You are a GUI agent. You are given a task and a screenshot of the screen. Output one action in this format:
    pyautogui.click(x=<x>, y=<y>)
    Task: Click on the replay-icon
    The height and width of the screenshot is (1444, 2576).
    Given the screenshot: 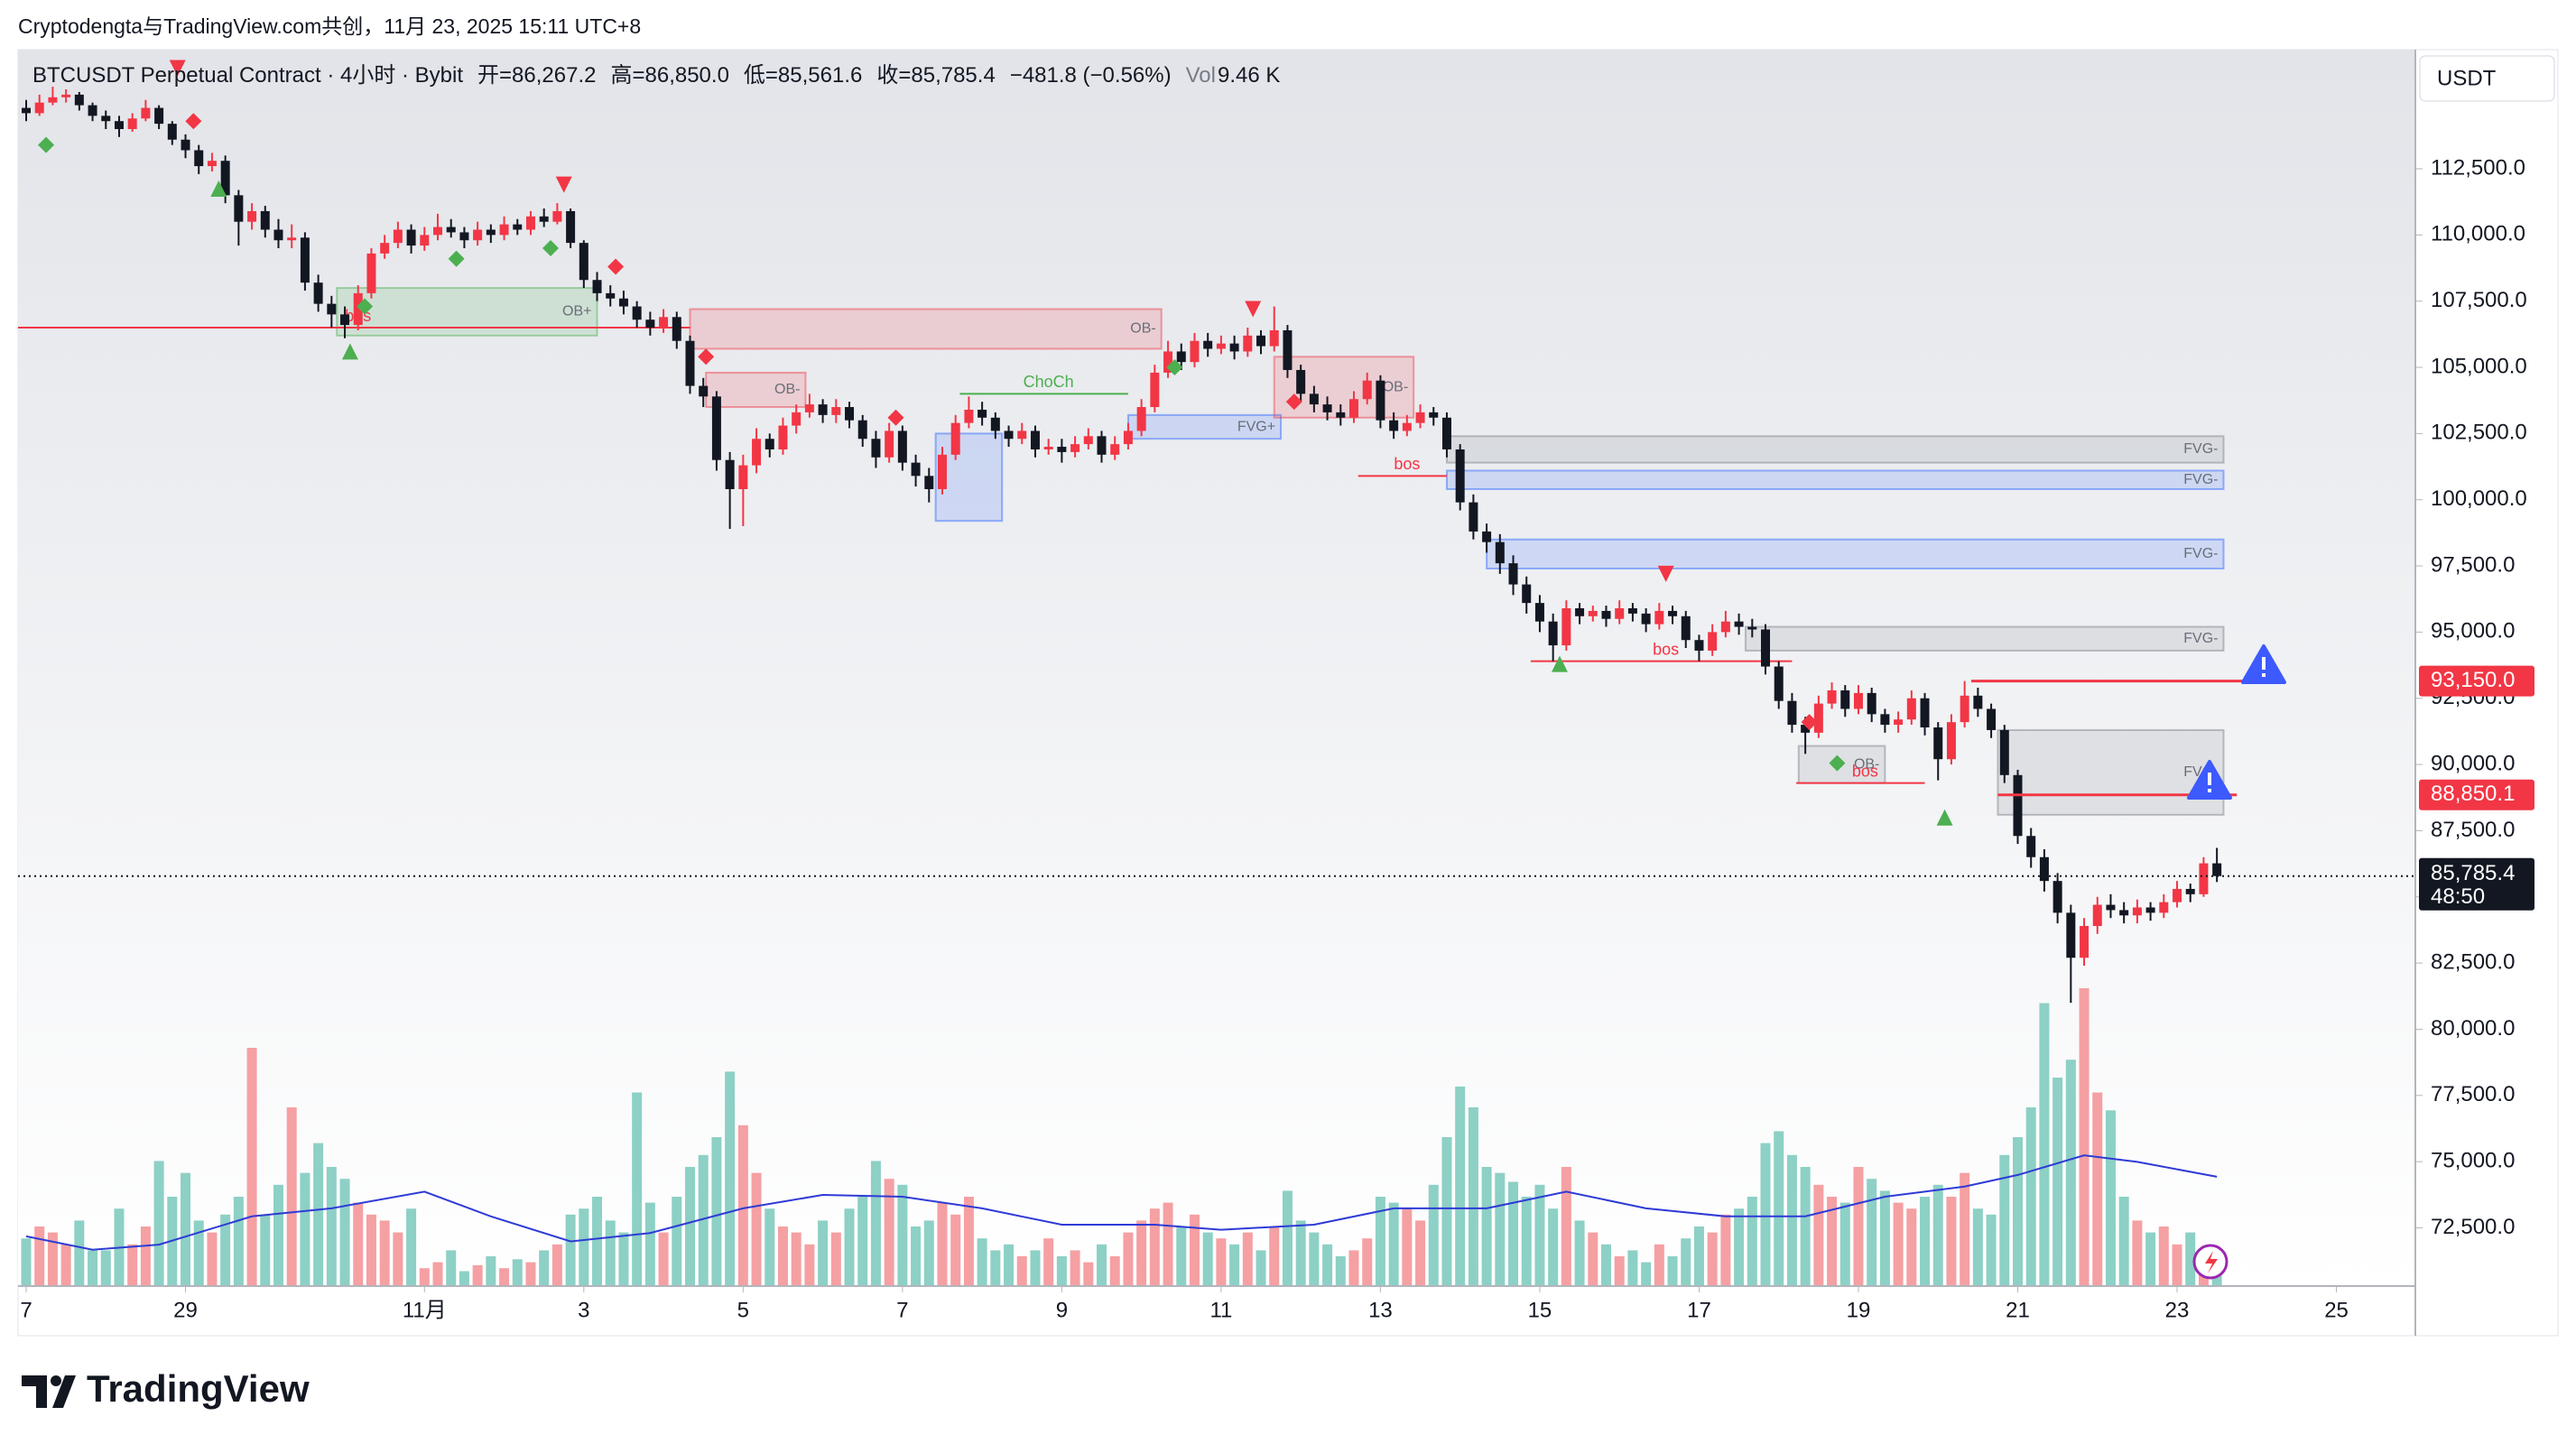 What is the action you would take?
    pyautogui.click(x=2210, y=1262)
    